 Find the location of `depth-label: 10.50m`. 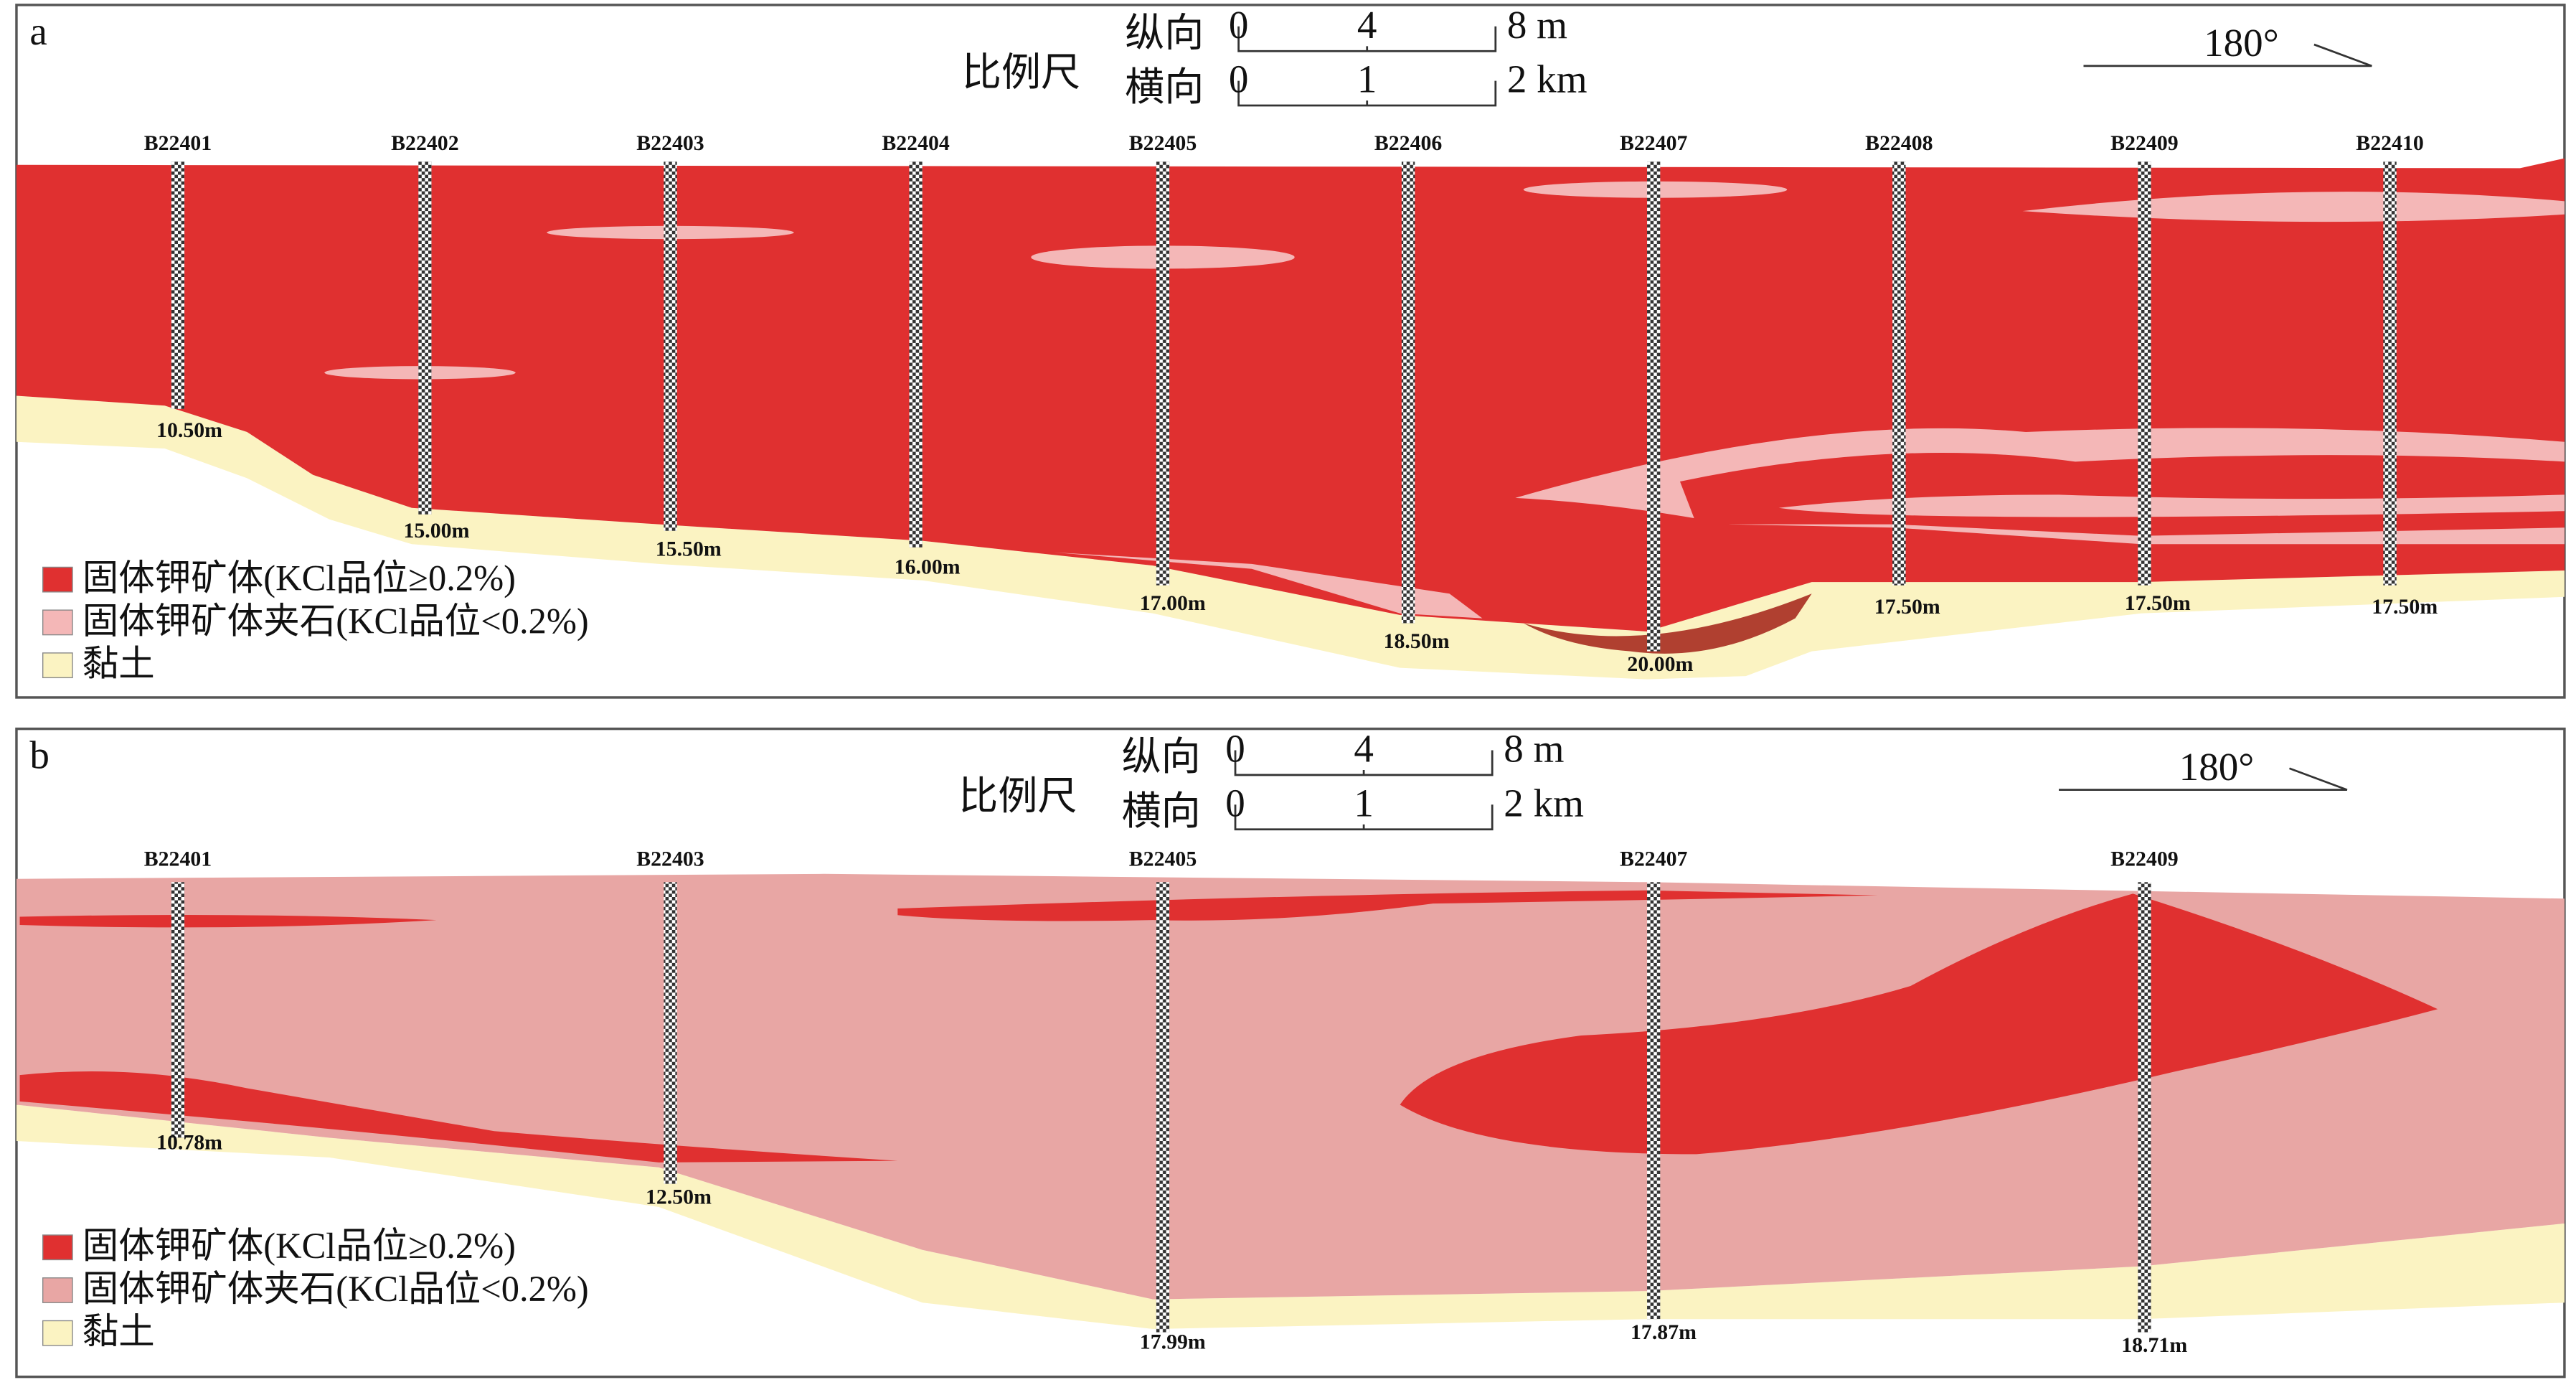

depth-label: 10.50m is located at coordinates (189, 430).